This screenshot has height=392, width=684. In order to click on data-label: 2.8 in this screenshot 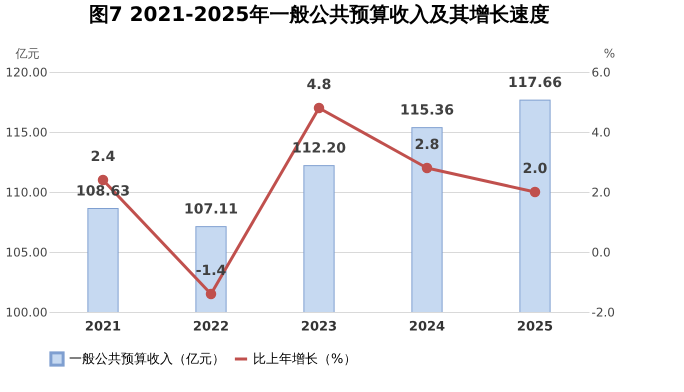, I will do `click(427, 145)`.